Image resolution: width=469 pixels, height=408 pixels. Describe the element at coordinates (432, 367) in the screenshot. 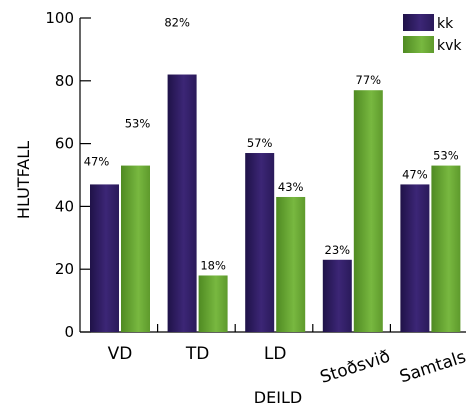

I see `x-tick-label: Samtals` at that location.